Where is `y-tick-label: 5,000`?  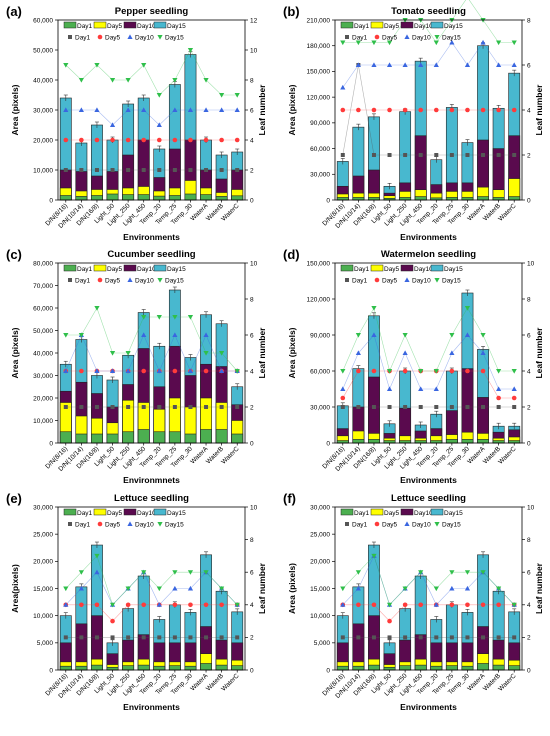 y-tick-label: 5,000 is located at coordinates (45, 643).